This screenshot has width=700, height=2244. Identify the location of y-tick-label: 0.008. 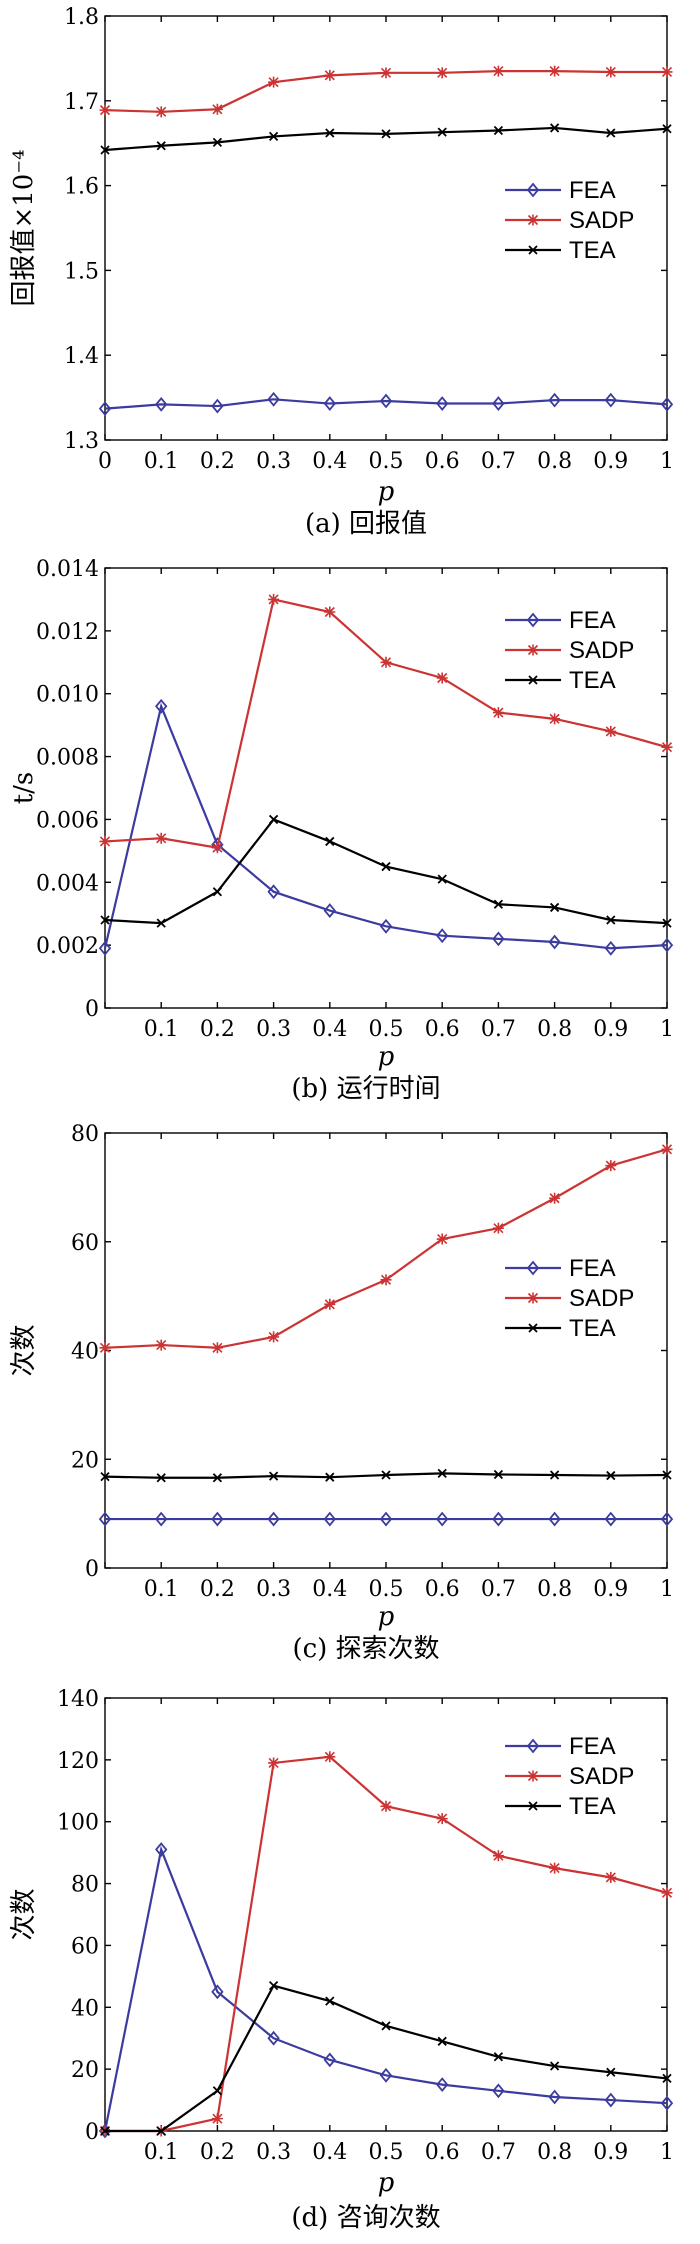
(67, 758).